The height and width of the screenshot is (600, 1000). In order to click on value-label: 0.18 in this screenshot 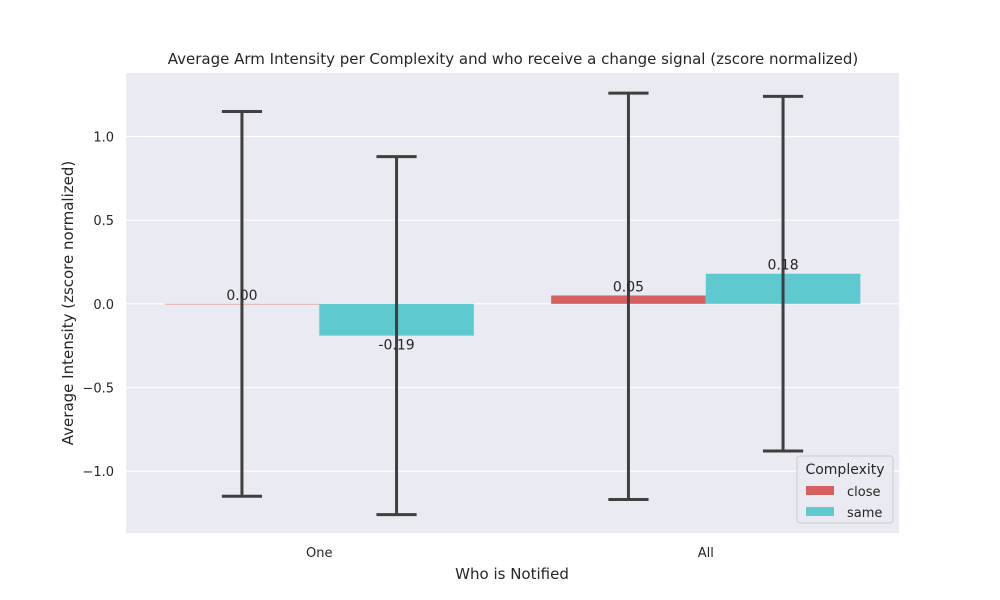, I will do `click(782, 266)`.